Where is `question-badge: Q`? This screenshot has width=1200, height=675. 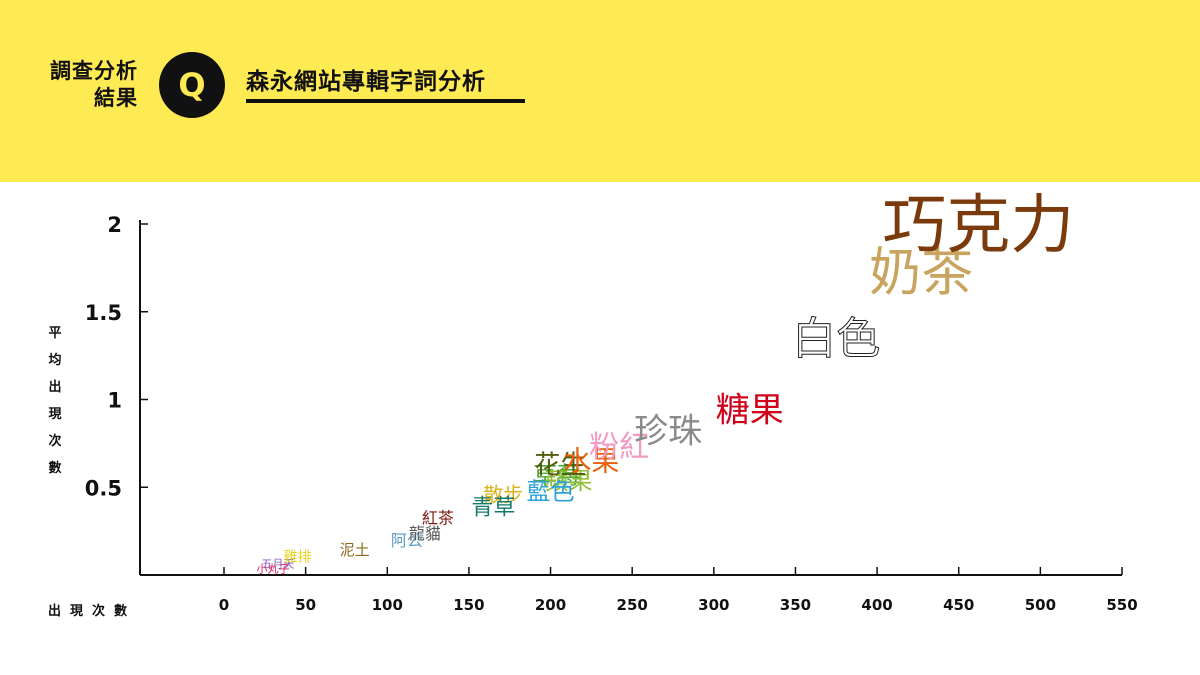 question-badge: Q is located at coordinates (192, 85).